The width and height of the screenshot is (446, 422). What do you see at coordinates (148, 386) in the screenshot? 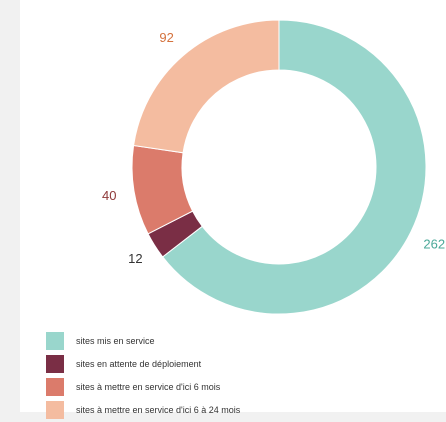
I see `legend-label: sites à mettre en service d'ici 6 mois` at bounding box center [148, 386].